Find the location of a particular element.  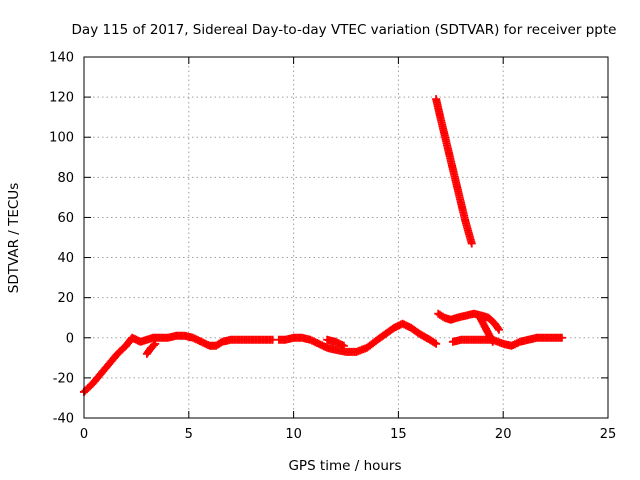

series-SDTVAR-mid is located at coordinates (357, 337).